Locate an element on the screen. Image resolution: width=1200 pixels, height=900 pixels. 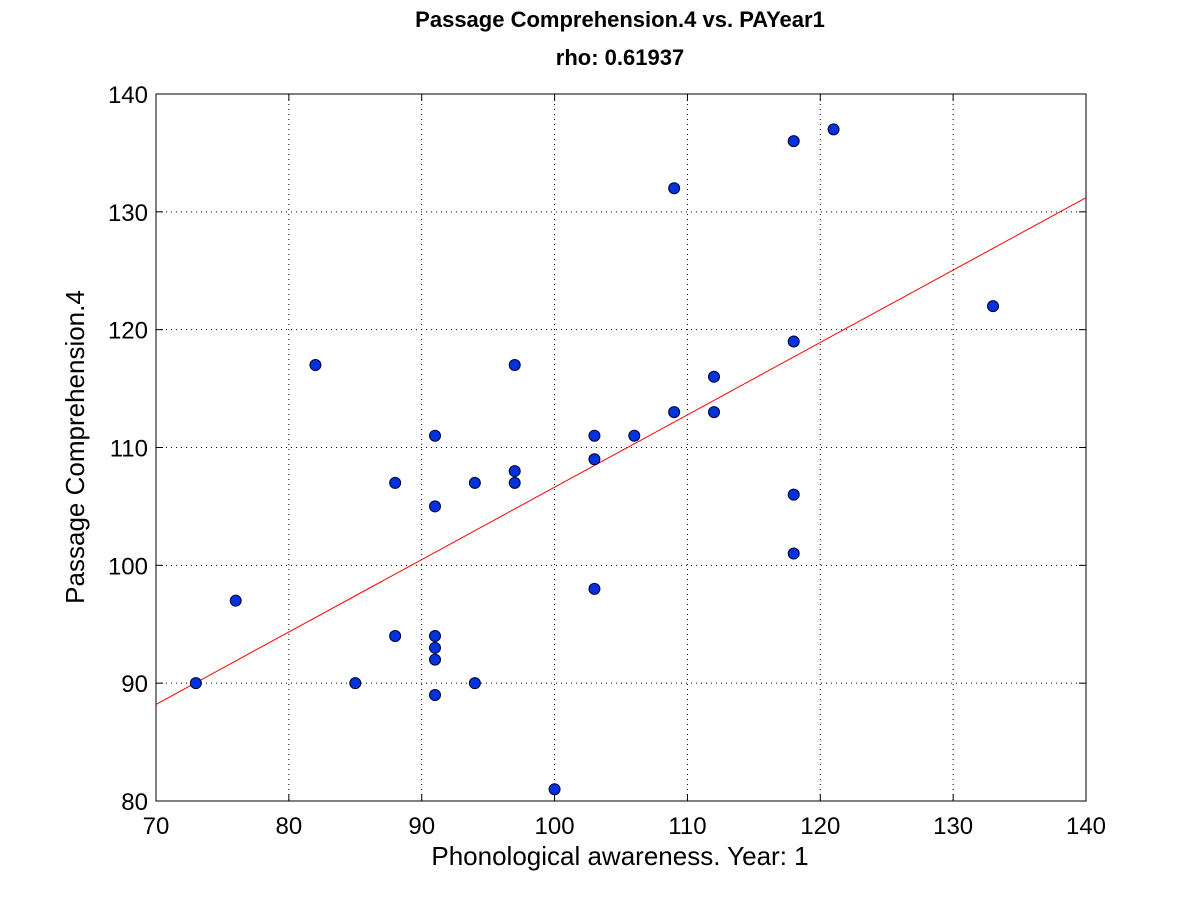
y-tick-label: 110 is located at coordinates (129, 449).